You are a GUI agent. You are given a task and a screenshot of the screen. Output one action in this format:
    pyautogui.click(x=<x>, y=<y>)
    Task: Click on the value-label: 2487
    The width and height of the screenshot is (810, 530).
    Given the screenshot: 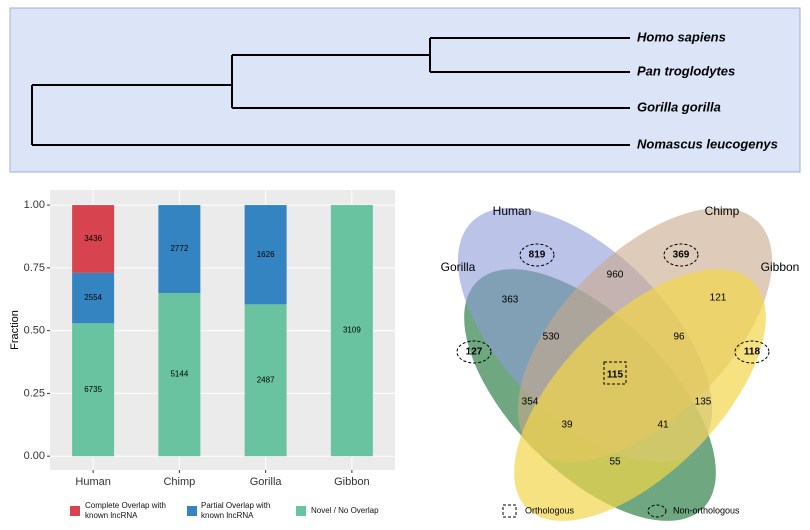 What is the action you would take?
    pyautogui.click(x=266, y=379)
    